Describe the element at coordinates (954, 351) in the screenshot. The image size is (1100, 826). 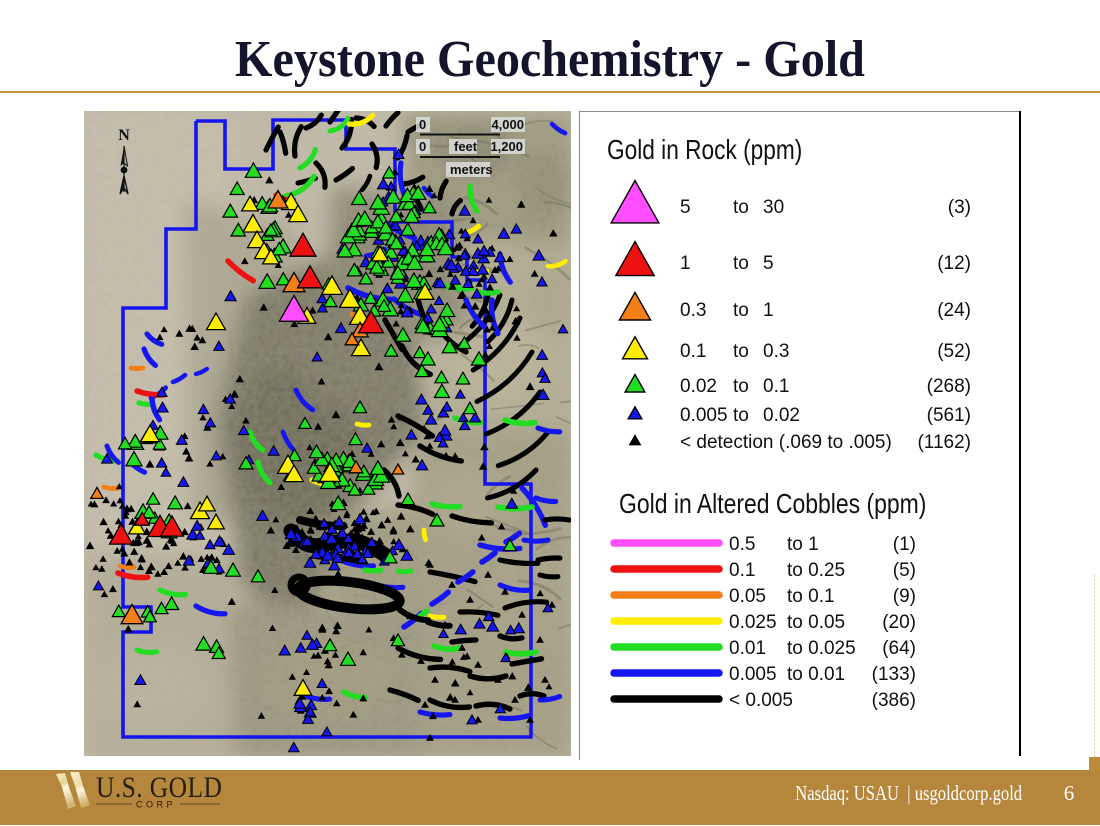
I see `svg-text: (52)` at that location.